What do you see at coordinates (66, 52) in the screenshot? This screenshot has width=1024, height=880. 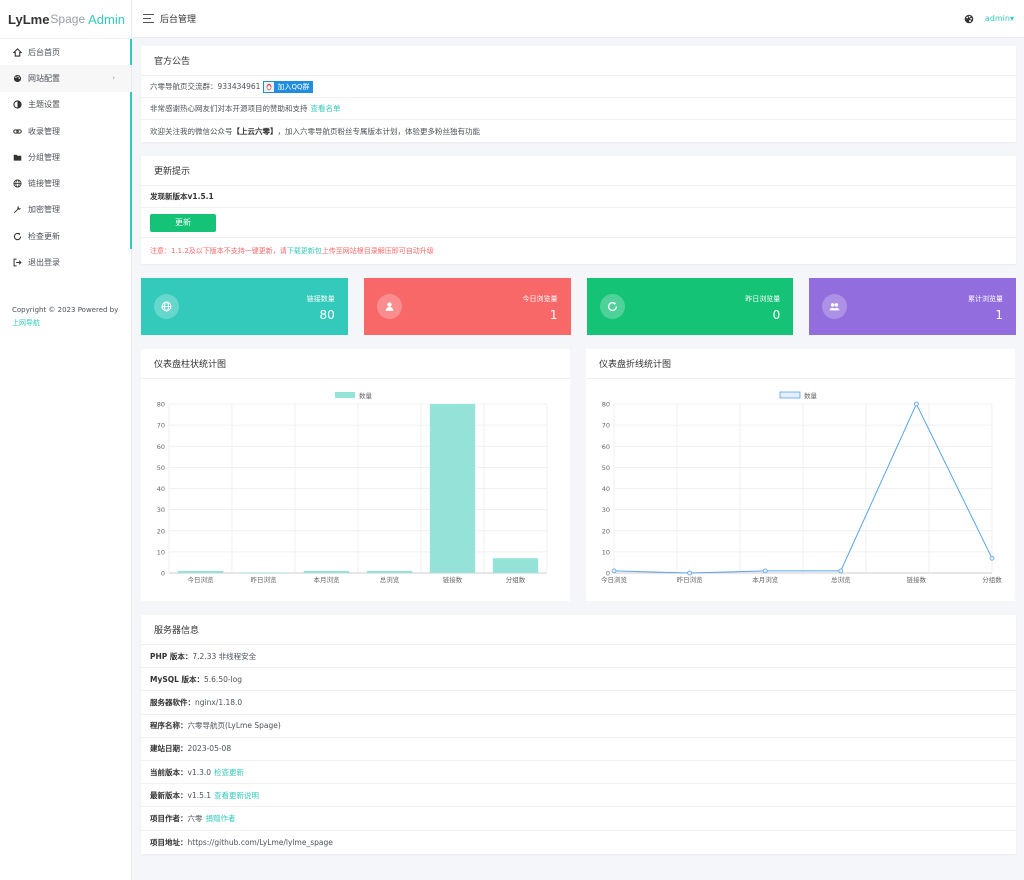 I see `sidebar-item-home: 后台首页` at bounding box center [66, 52].